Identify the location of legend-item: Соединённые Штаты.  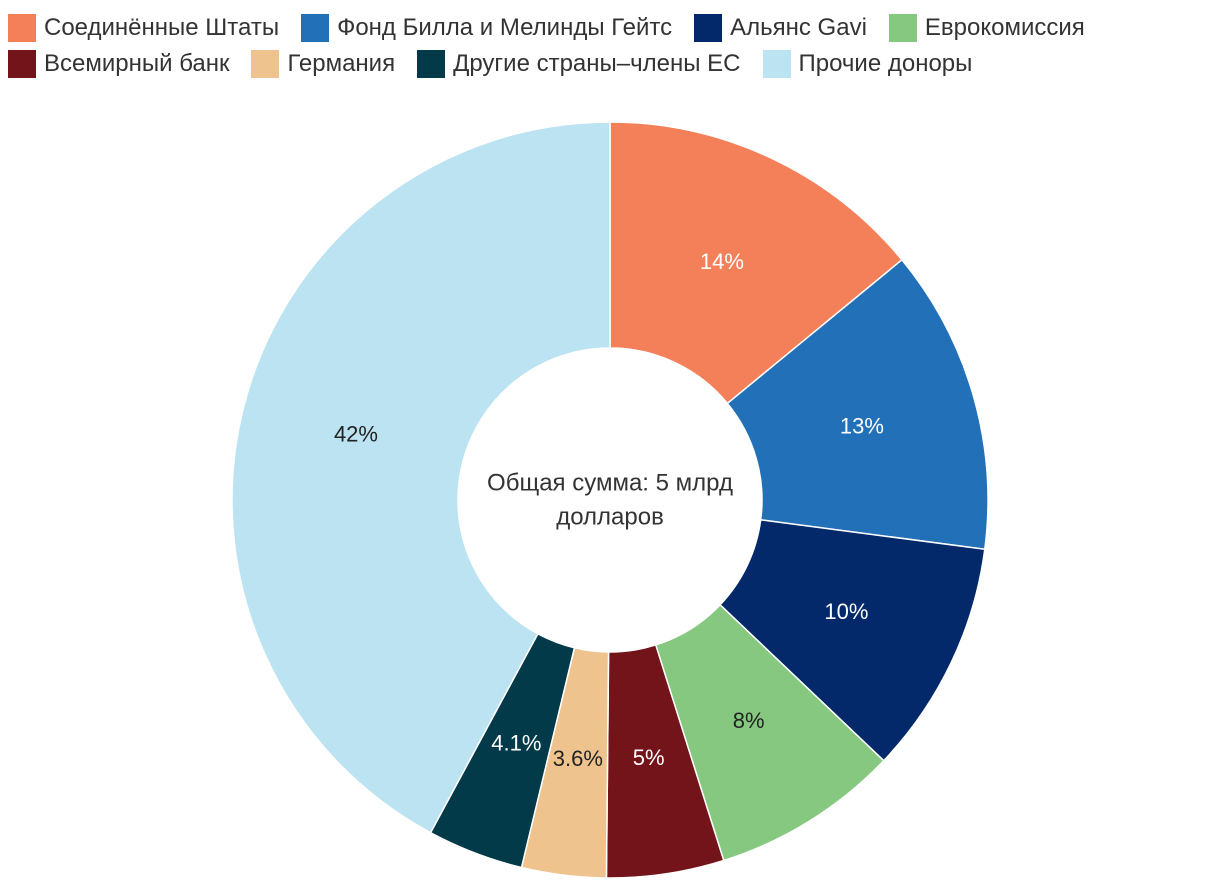
(143, 28).